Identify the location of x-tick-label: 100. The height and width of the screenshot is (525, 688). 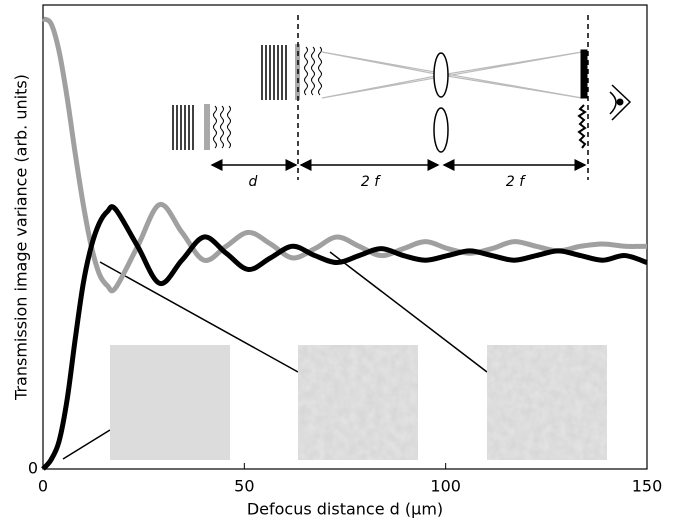
(445, 486).